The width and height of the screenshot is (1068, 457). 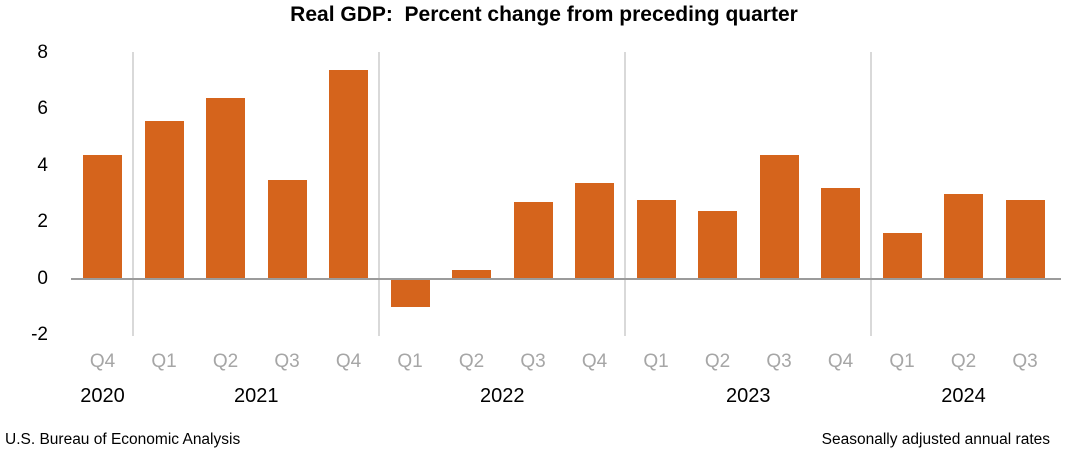 What do you see at coordinates (225, 188) in the screenshot?
I see `bar-2021-Q2` at bounding box center [225, 188].